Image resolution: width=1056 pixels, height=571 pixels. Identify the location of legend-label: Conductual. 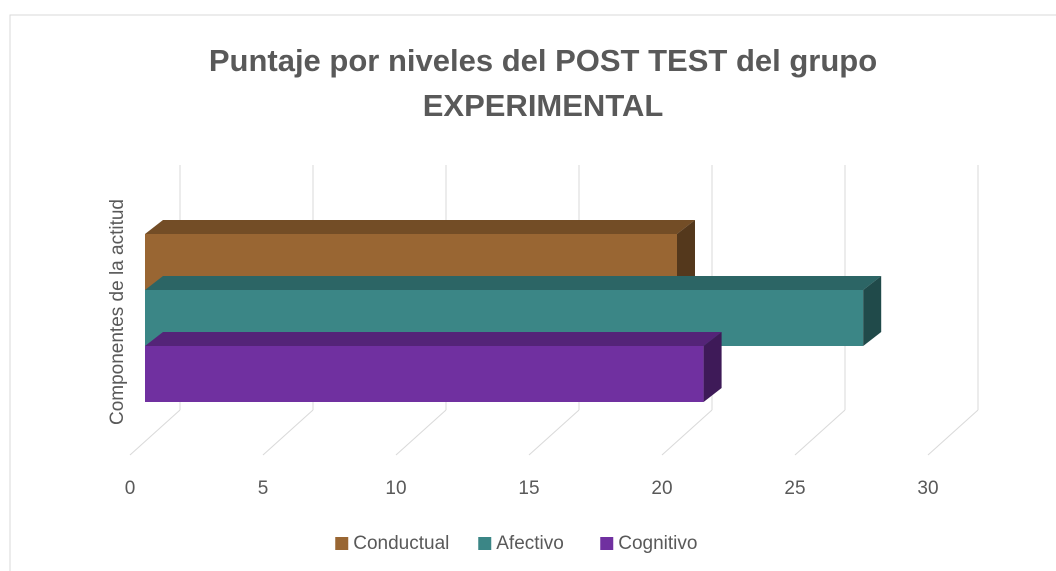
(401, 543).